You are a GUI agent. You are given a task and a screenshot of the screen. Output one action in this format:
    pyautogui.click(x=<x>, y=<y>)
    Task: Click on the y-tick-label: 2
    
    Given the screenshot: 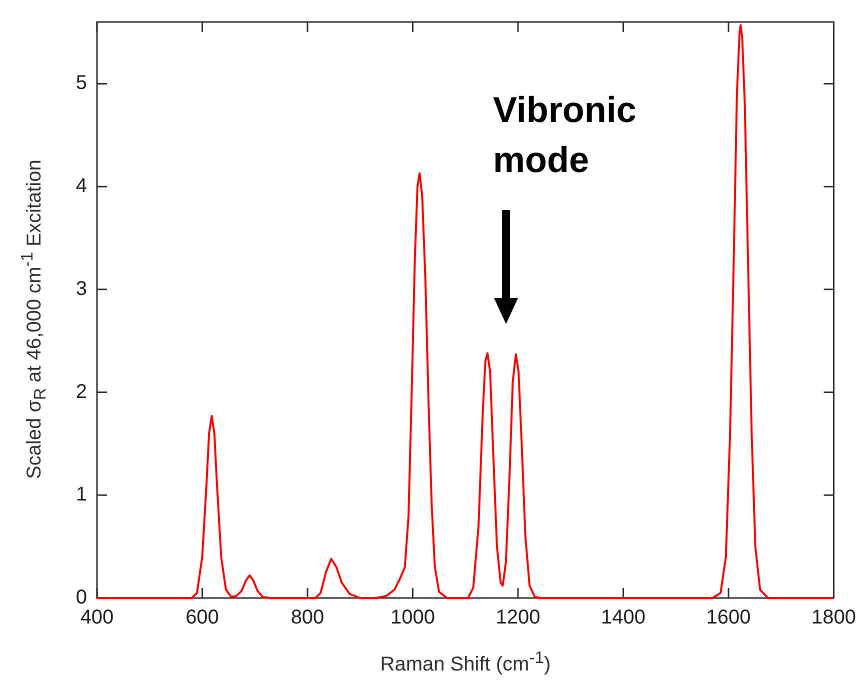 What is the action you would take?
    pyautogui.click(x=81, y=391)
    